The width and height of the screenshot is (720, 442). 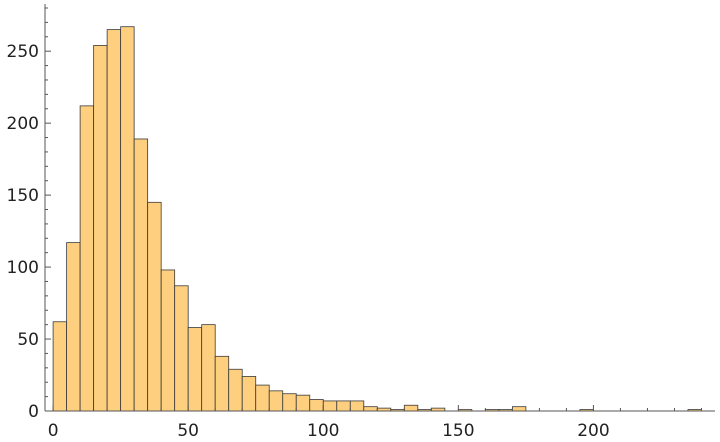 I want to click on y-tick-label: 0, so click(x=33, y=412).